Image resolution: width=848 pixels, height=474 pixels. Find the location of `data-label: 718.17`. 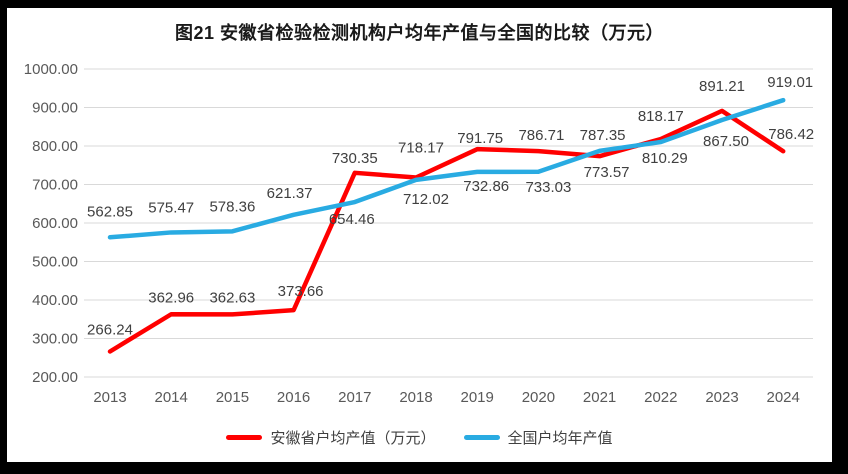

data-label: 718.17 is located at coordinates (421, 148).